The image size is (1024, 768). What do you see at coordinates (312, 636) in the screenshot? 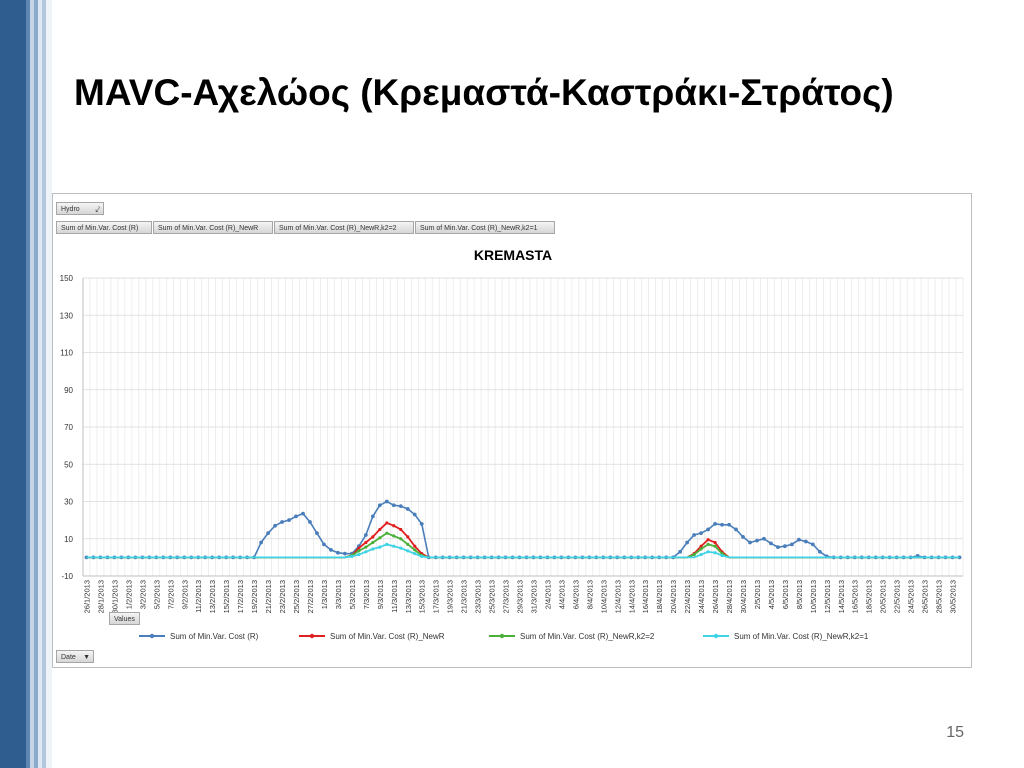
I see `legend-swatch-marker` at bounding box center [312, 636].